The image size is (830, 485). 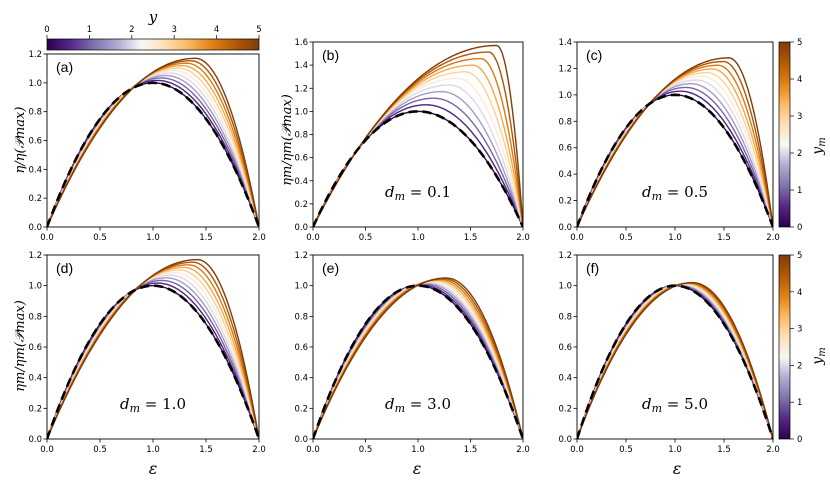 I want to click on dm-annotation: dm = 0.5, so click(x=675, y=193).